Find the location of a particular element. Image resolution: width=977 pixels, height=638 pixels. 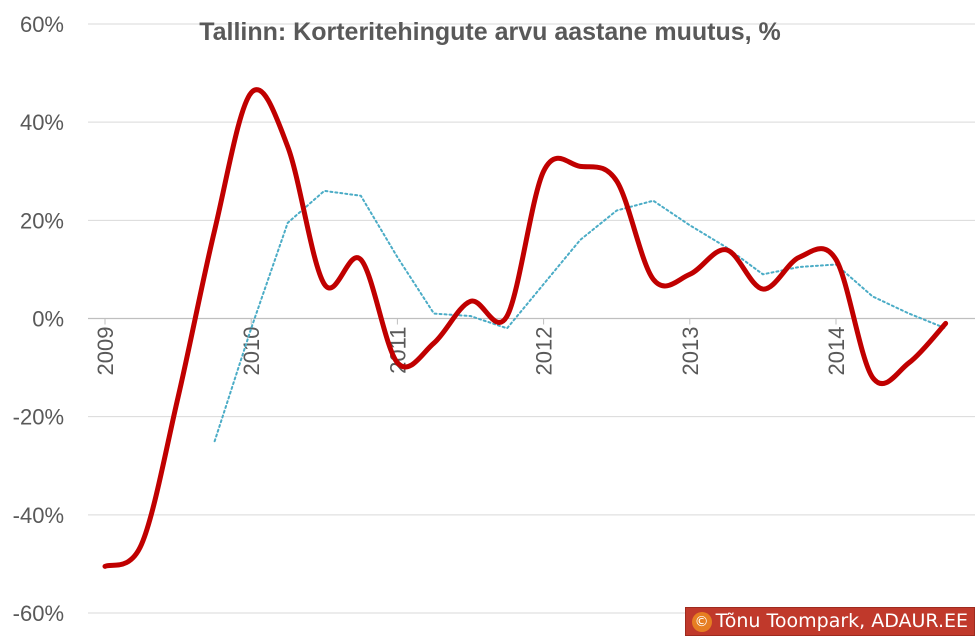

y-tick-label: 40% is located at coordinates (42, 122).